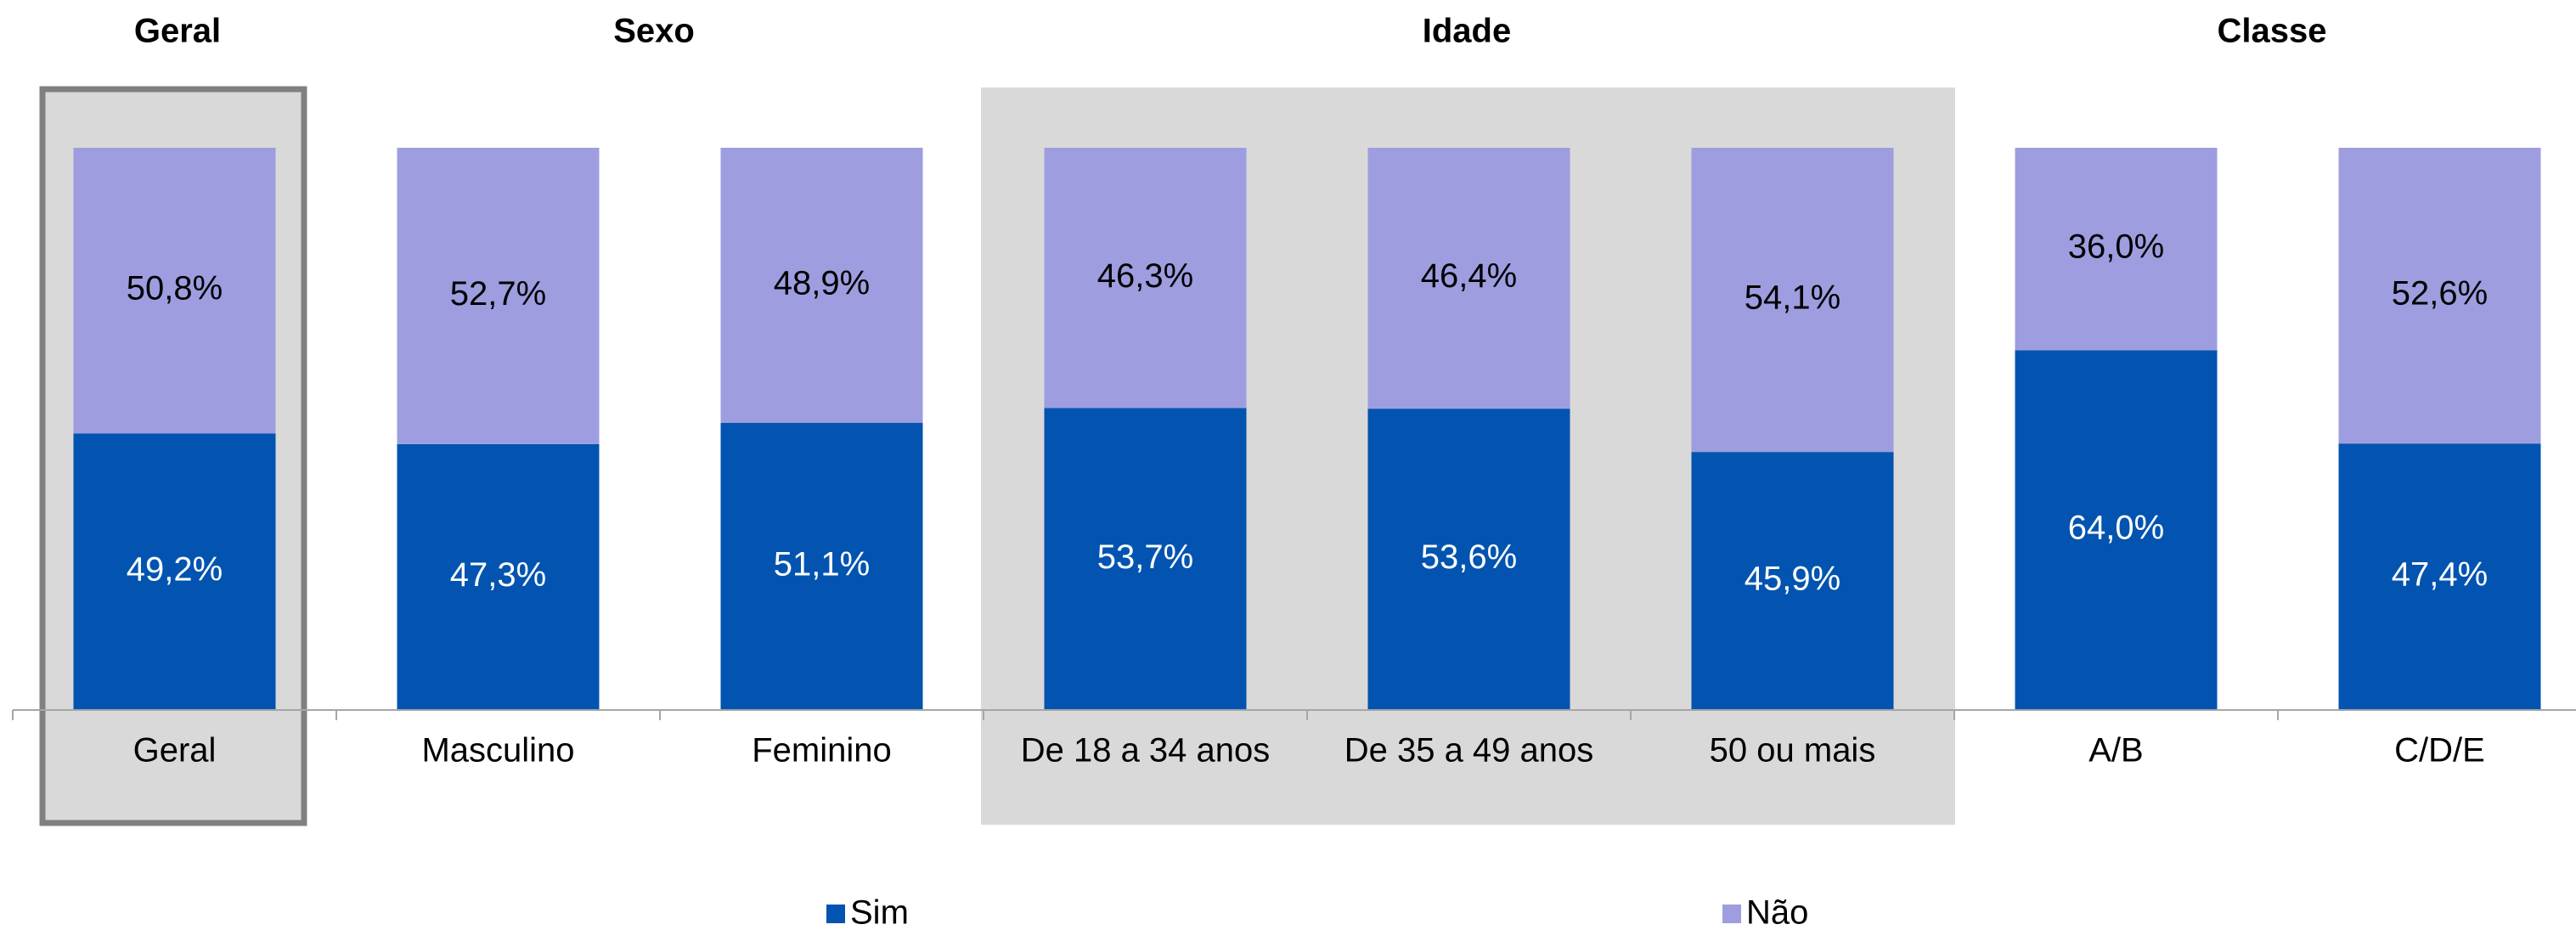 The width and height of the screenshot is (2576, 930). I want to click on value-label: 50,8%, so click(175, 288).